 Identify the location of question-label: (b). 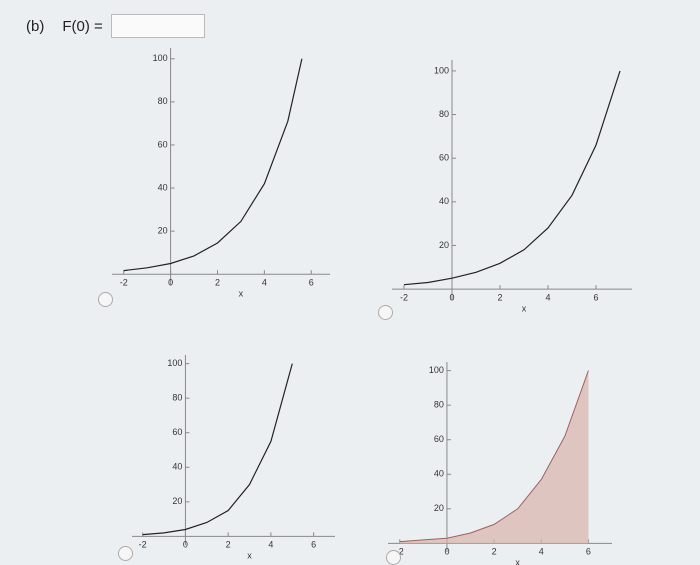
(35, 26).